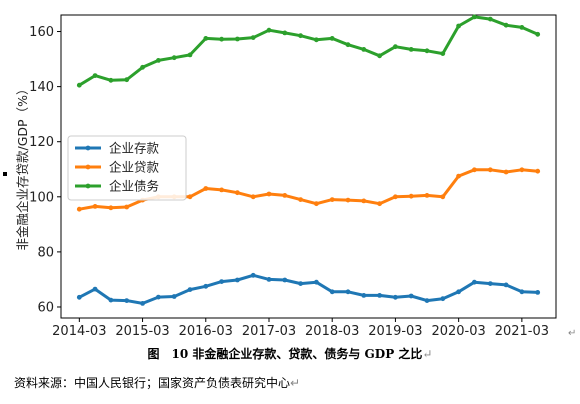 The image size is (580, 404). Describe the element at coordinates (395, 331) in the screenshot. I see `x-tick-label: 2019-03` at that location.